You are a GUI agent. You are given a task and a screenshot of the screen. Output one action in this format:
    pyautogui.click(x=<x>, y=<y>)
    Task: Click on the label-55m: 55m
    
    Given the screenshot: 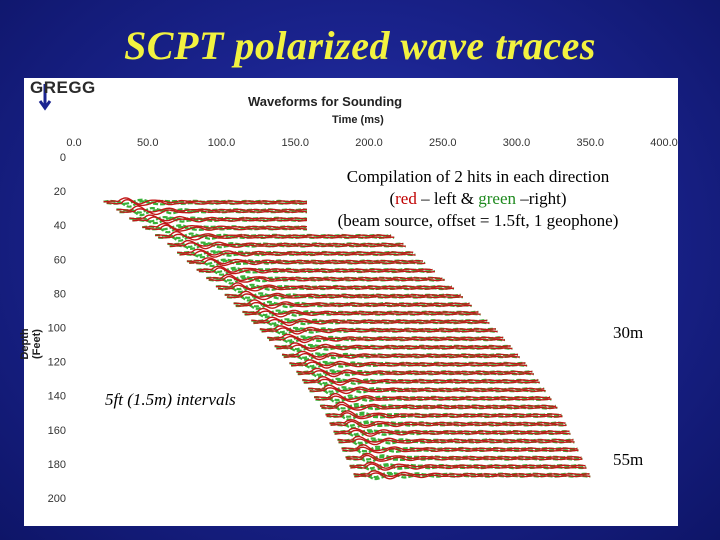 What is the action you would take?
    pyautogui.click(x=628, y=460)
    